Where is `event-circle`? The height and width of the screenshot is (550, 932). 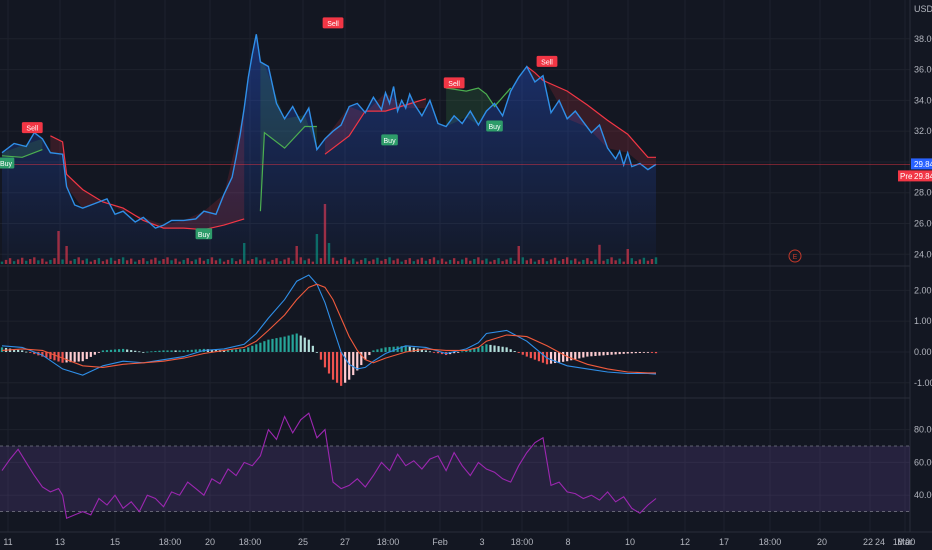
event-circle is located at coordinates (795, 256).